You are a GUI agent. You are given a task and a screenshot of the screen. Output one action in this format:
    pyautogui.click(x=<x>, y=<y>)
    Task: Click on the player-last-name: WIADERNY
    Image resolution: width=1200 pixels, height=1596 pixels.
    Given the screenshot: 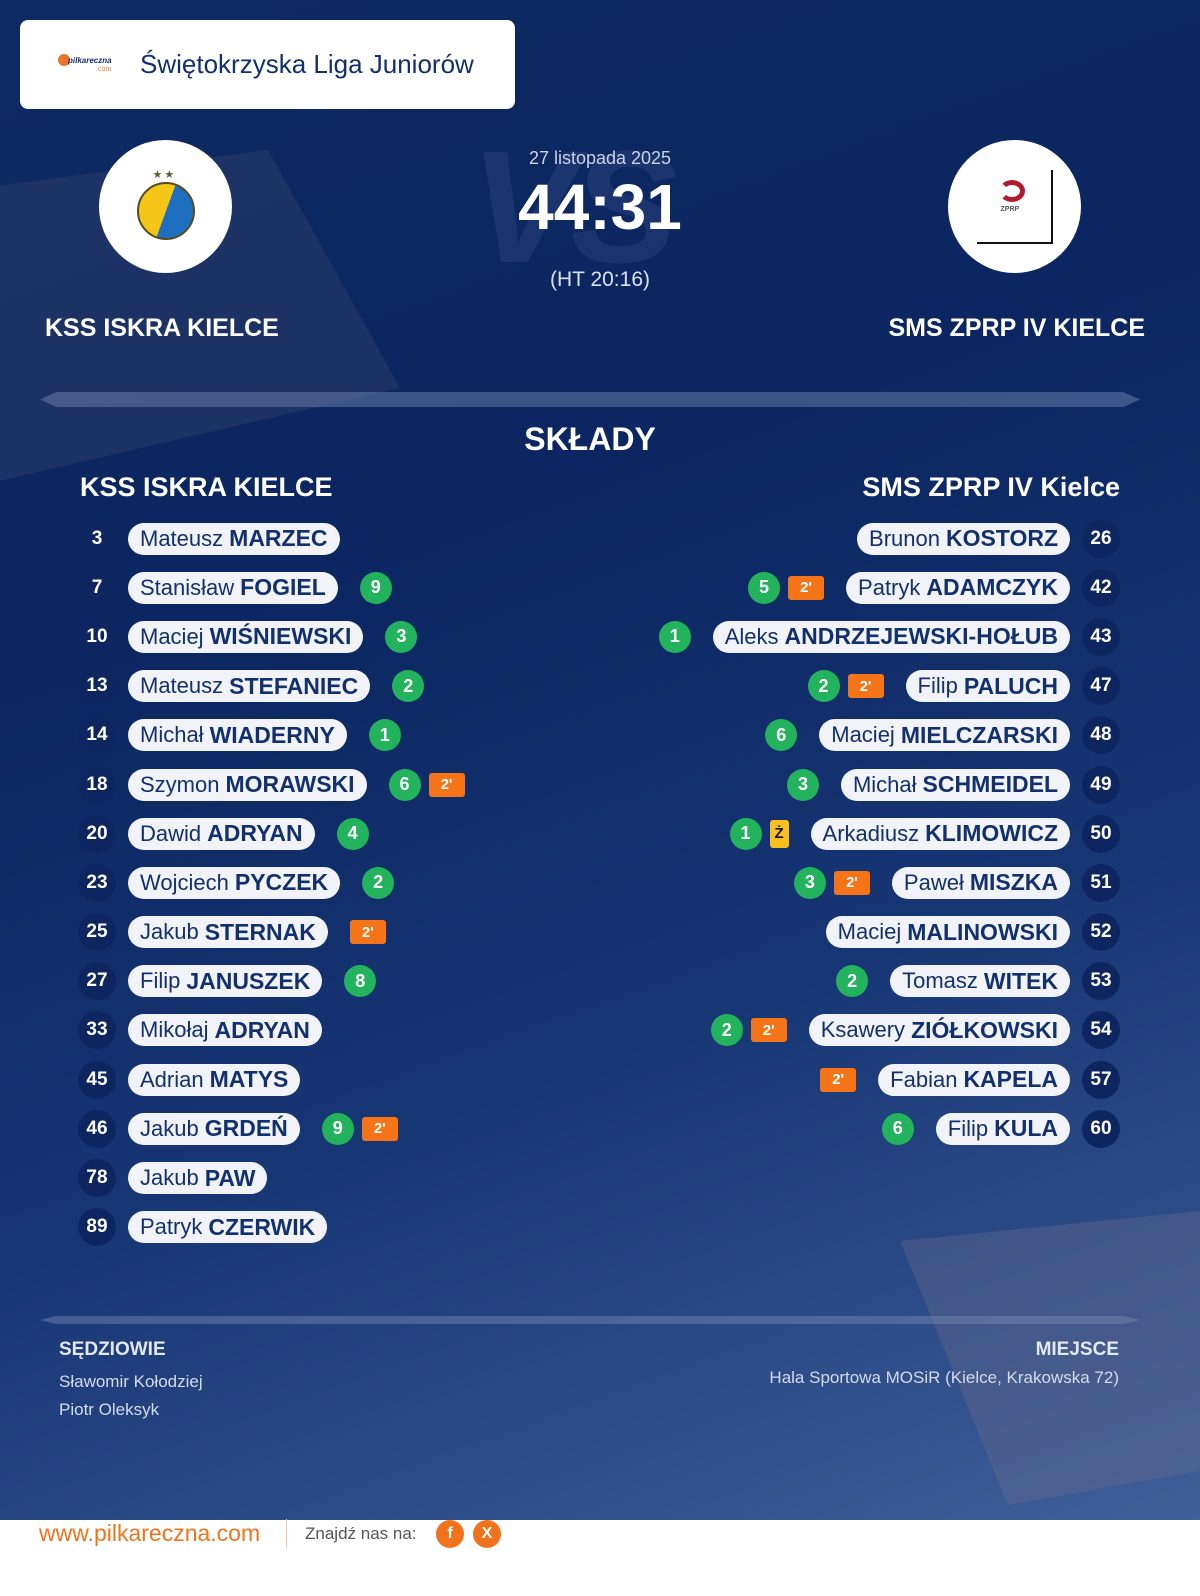 What is the action you would take?
    pyautogui.click(x=272, y=734)
    